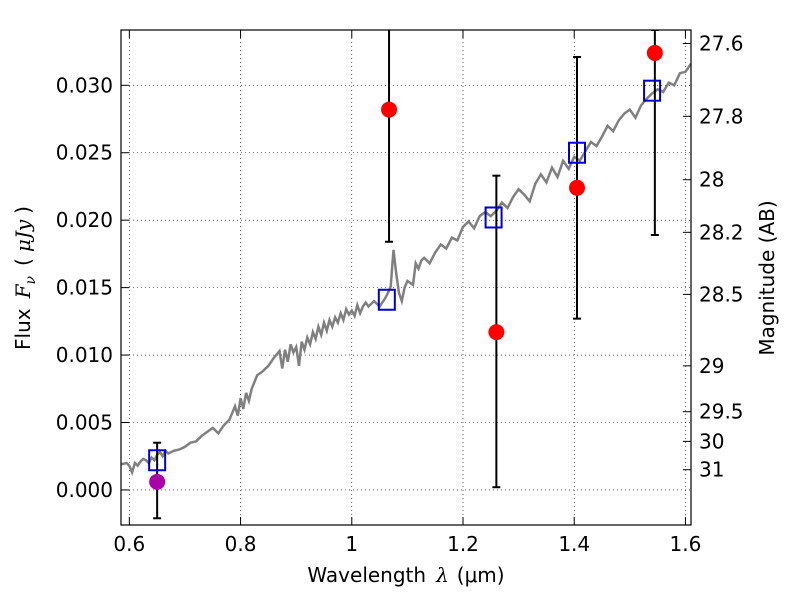 Image resolution: width=800 pixels, height=600 pixels. Describe the element at coordinates (713, 256) in the screenshot. I see `y2-axis-ticks: 27.6 27.8 28 28.2 28.5 29 29.5 30 31` at that location.